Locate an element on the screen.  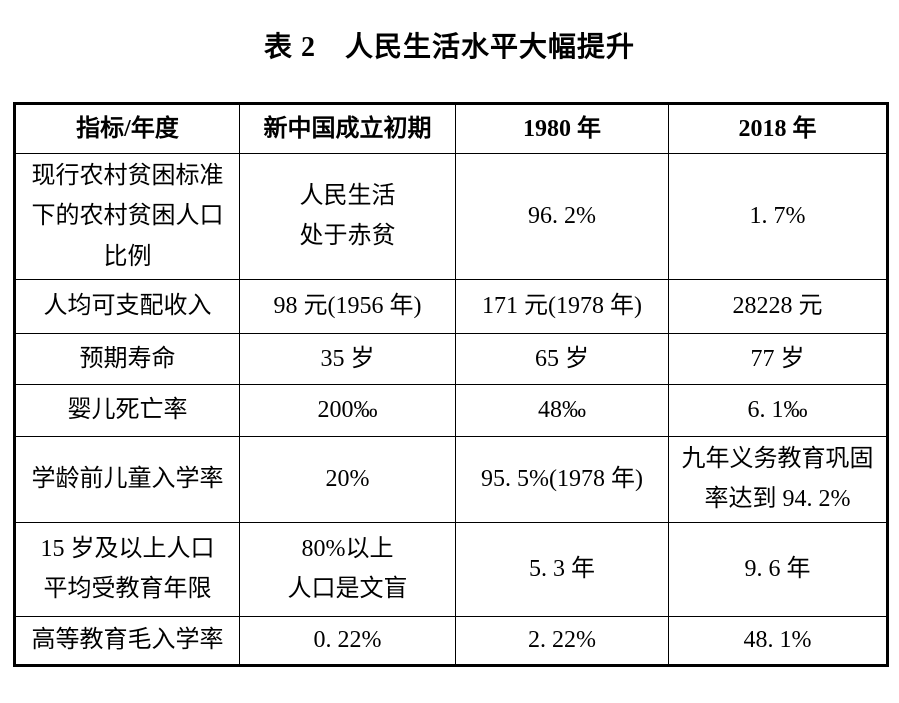
row-label: 高等教育毛入学率 is located at coordinates (127, 640).